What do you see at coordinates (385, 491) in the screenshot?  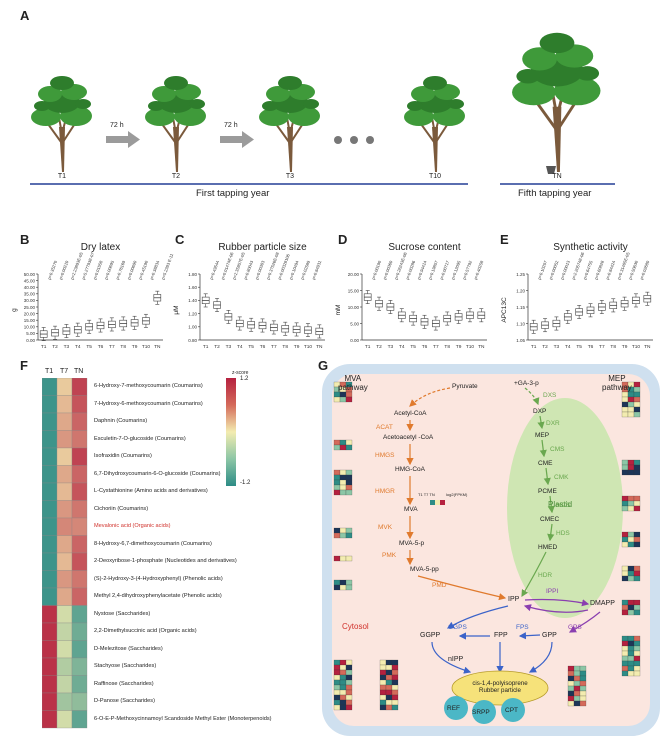 I see `enzyme-hmgr: HMGR` at bounding box center [385, 491].